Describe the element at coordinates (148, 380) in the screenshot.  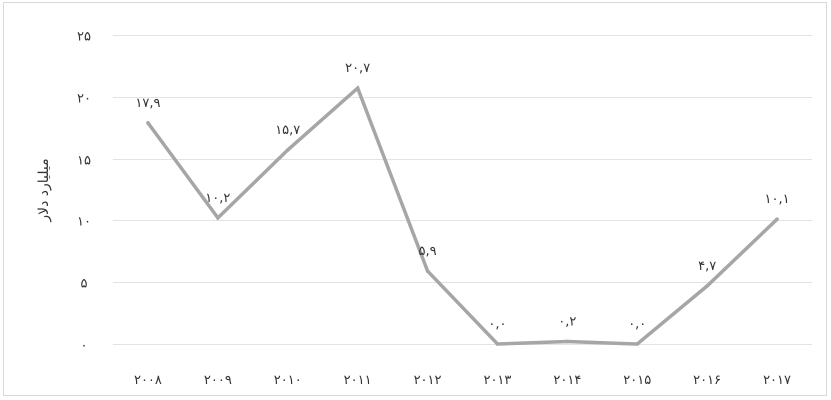
I see `x-tick-label: ۲۰۰۸` at that location.